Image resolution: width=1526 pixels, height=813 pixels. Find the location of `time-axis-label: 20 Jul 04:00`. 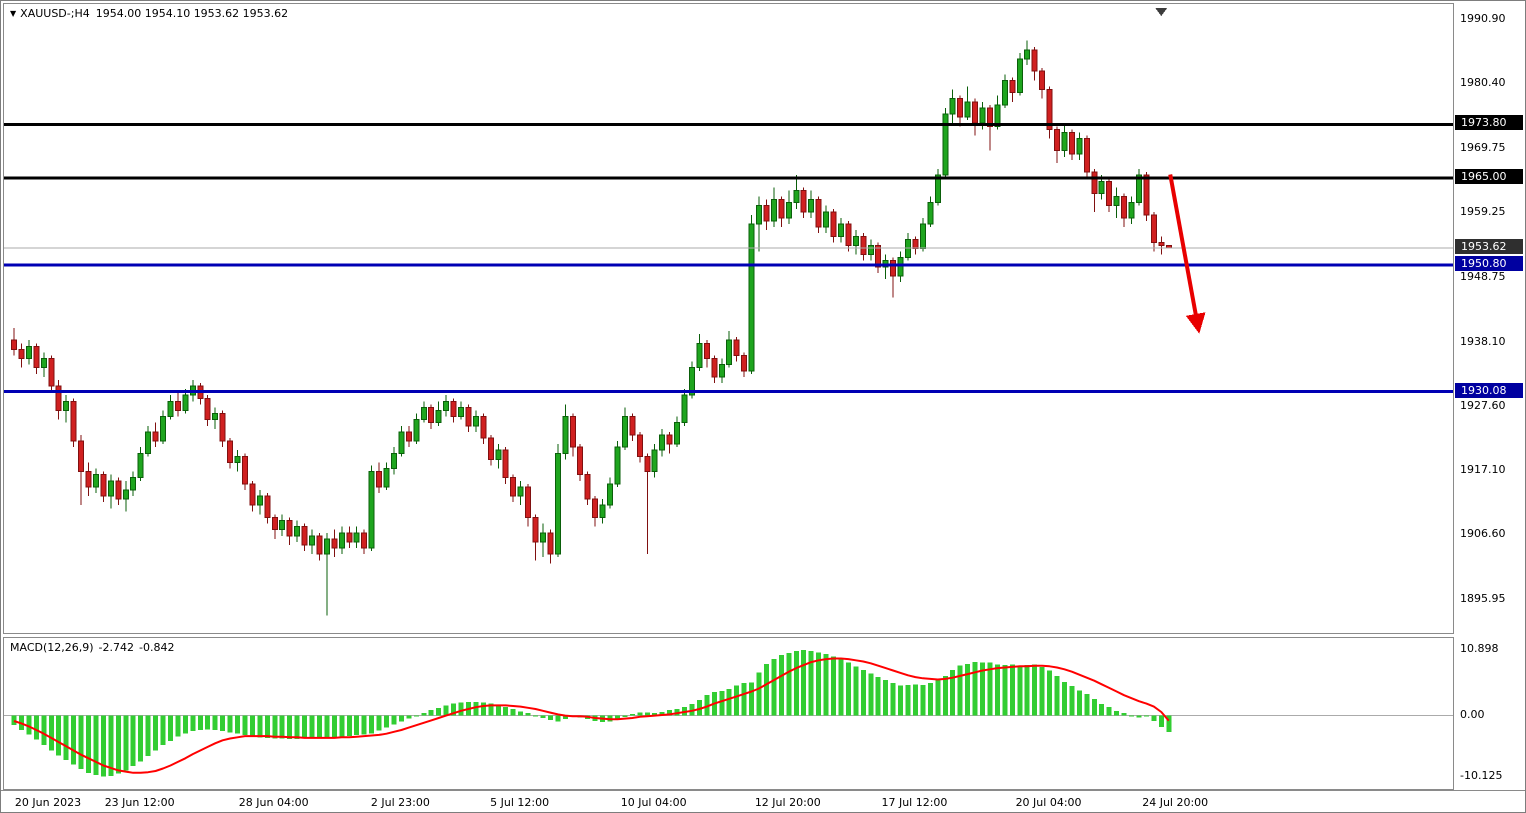

time-axis-label: 20 Jul 04:00 is located at coordinates (1048, 802).